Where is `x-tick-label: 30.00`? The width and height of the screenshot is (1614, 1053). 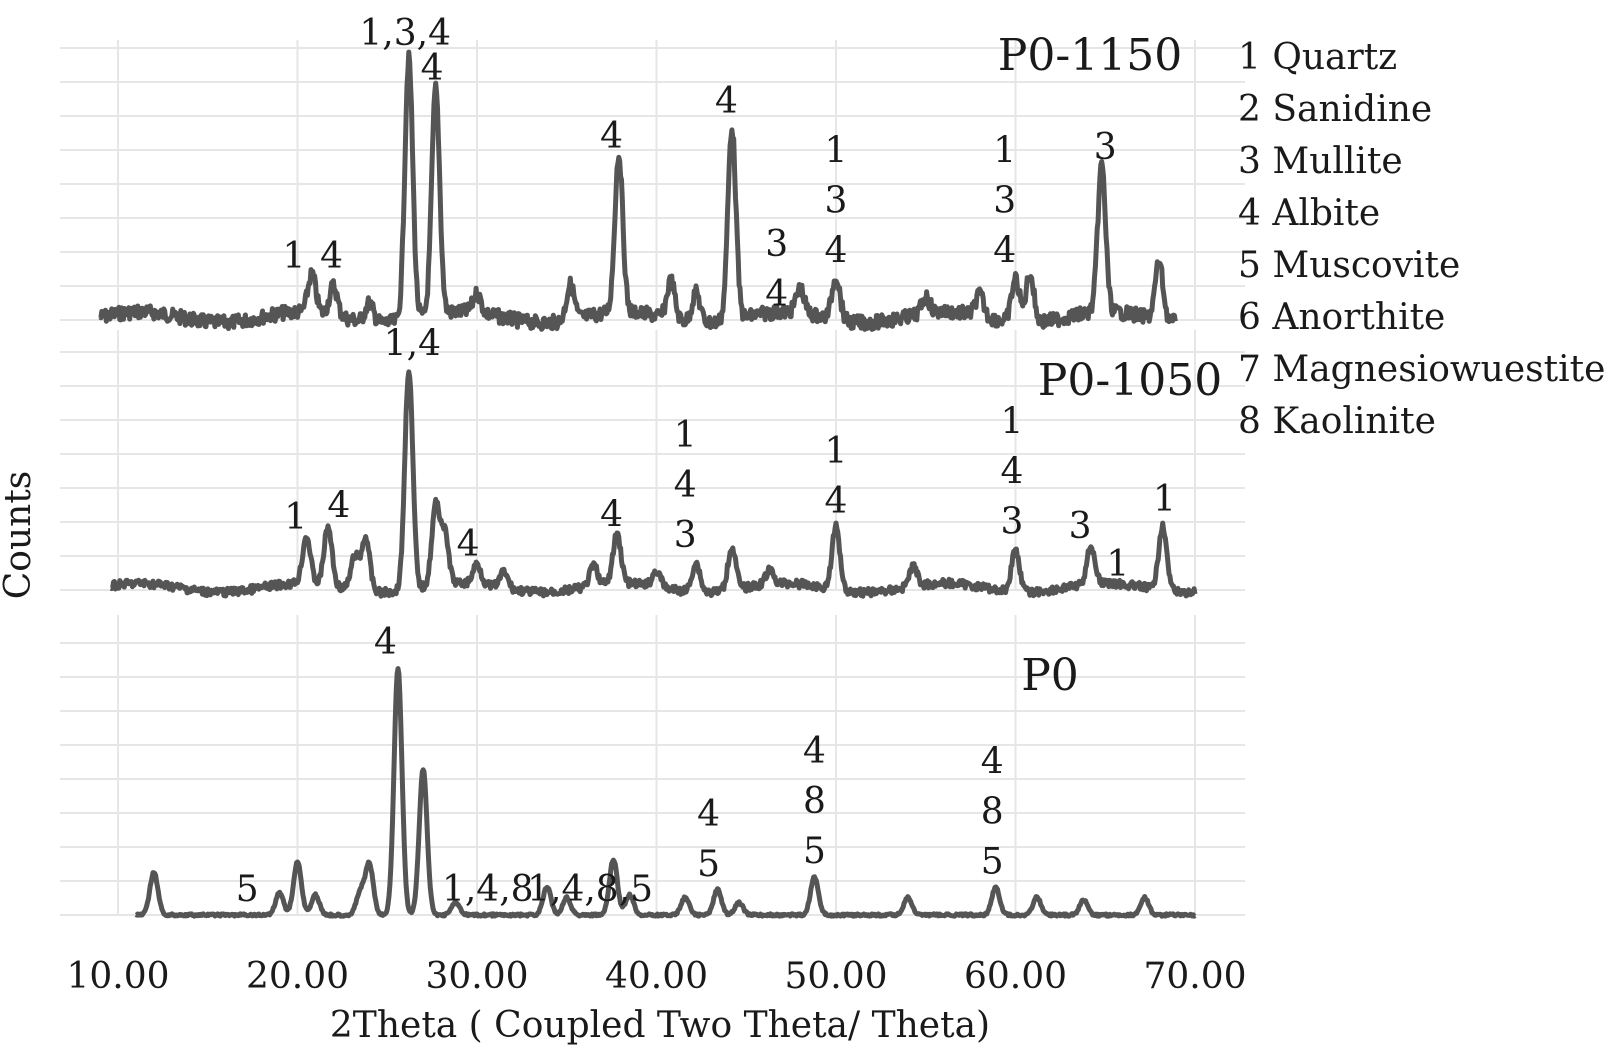
x-tick-label: 30.00 is located at coordinates (476, 976).